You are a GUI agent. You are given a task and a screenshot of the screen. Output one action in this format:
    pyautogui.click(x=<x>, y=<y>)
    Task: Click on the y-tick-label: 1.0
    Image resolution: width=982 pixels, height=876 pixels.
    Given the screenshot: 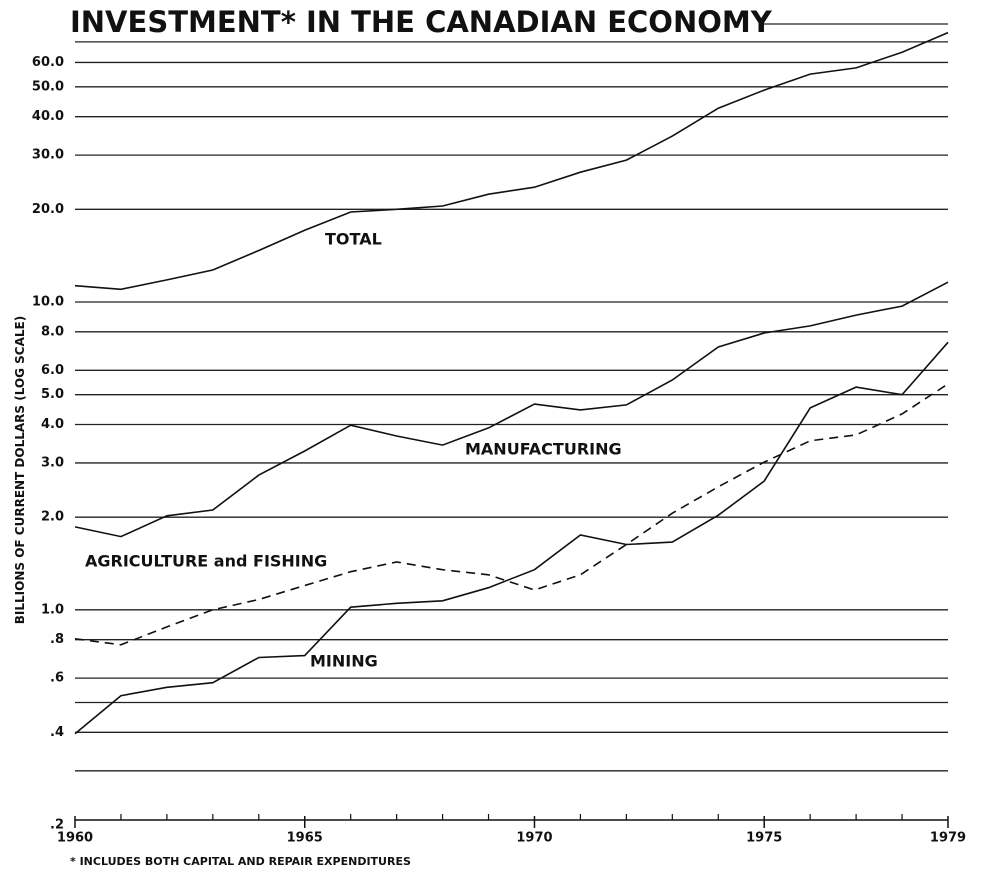 What is the action you would take?
    pyautogui.click(x=52, y=609)
    